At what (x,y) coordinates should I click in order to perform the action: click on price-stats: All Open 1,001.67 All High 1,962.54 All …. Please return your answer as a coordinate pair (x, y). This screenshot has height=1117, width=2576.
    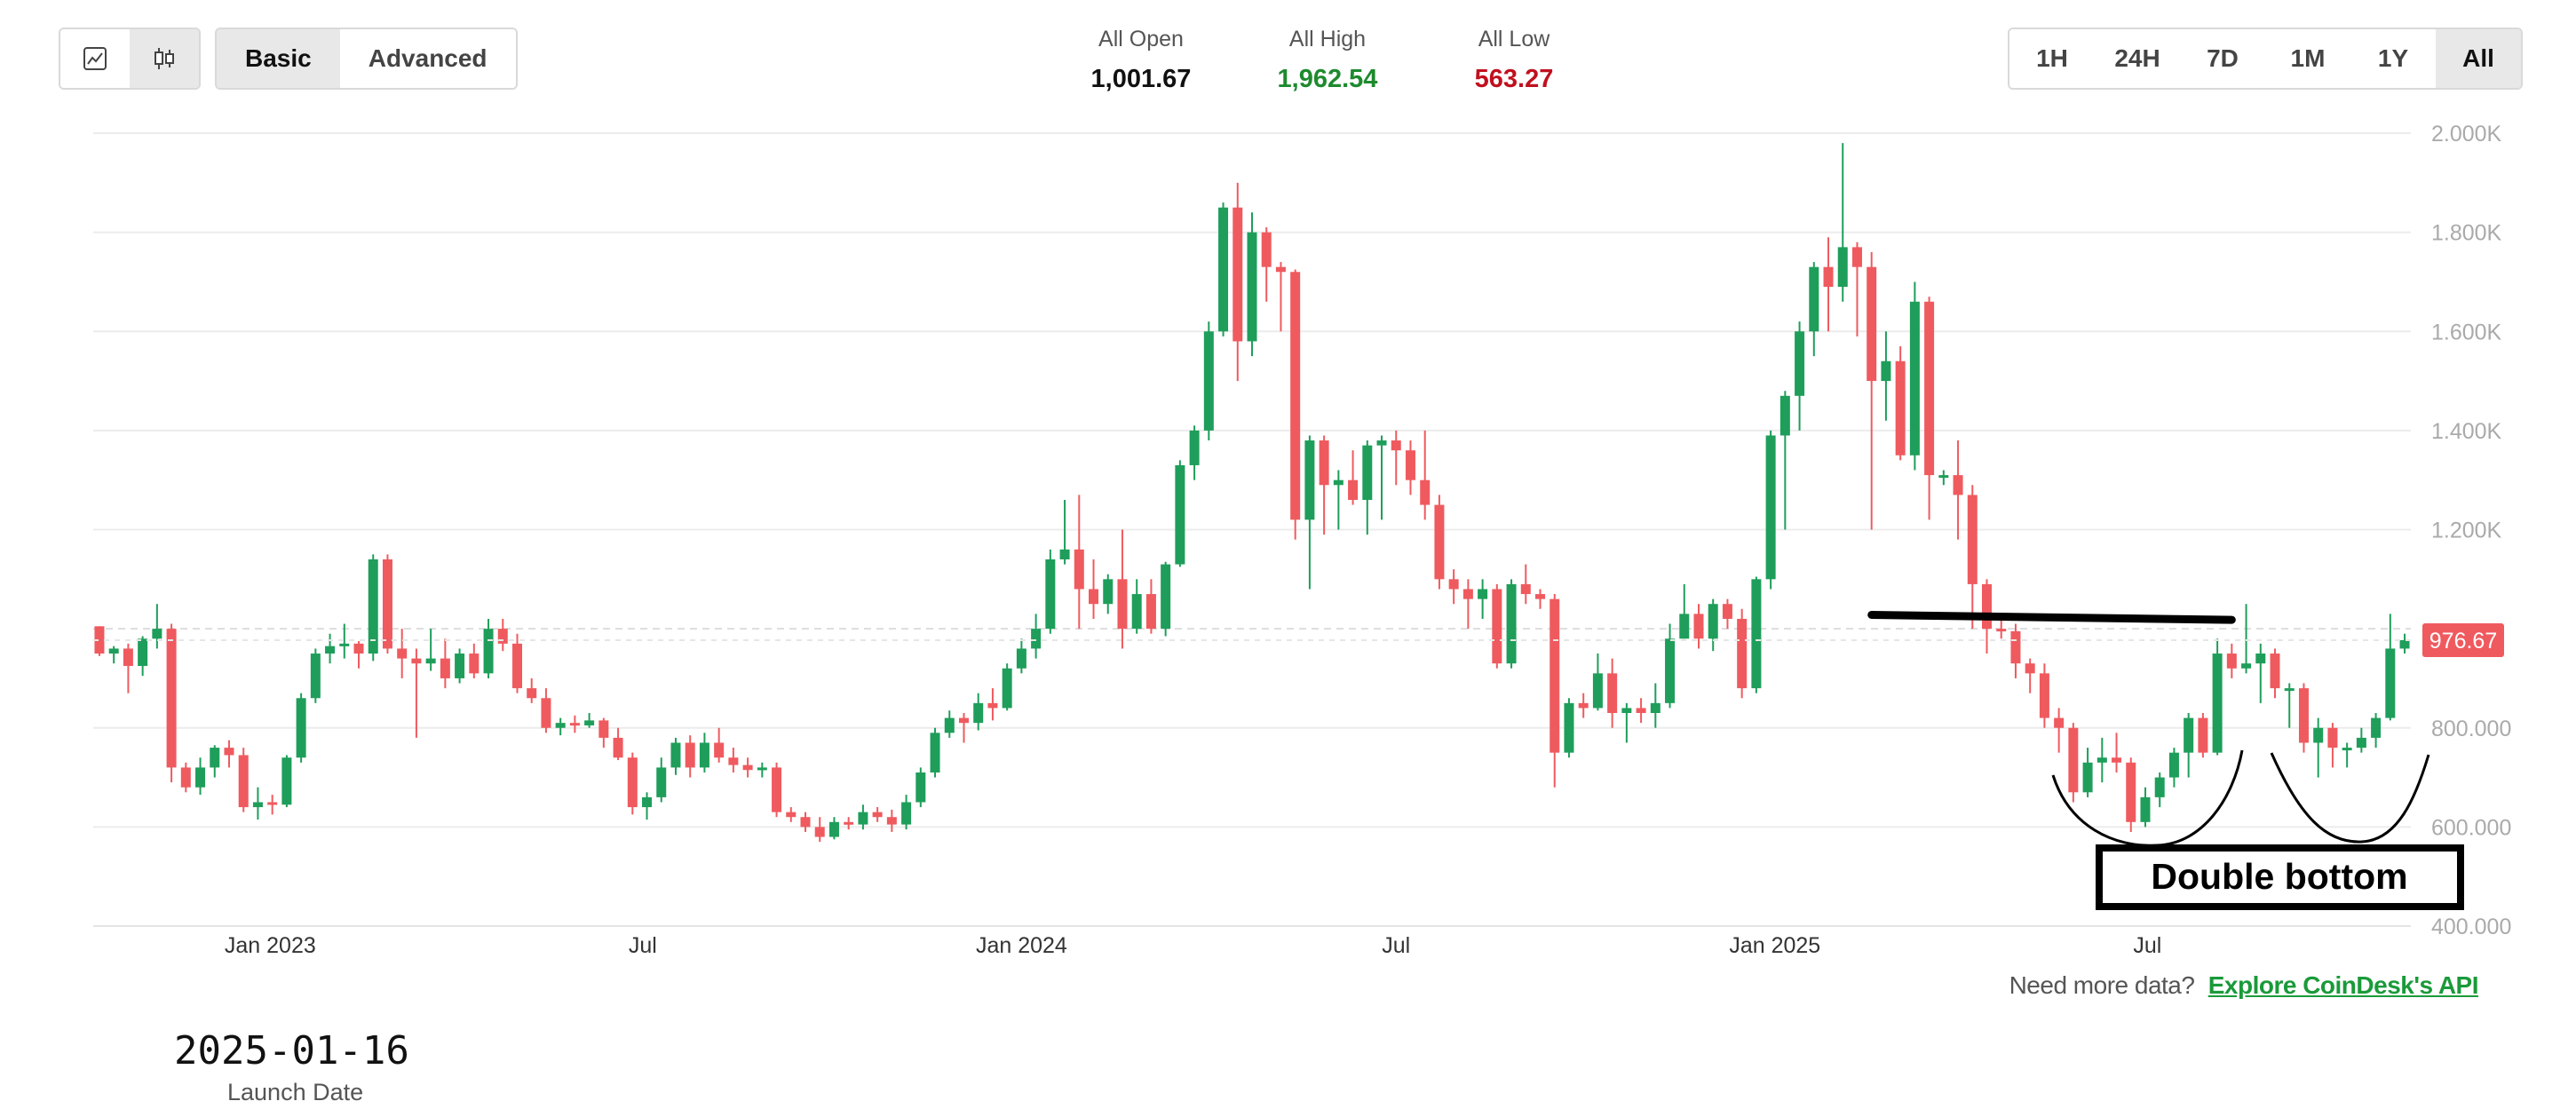
    Looking at the image, I should click on (1328, 61).